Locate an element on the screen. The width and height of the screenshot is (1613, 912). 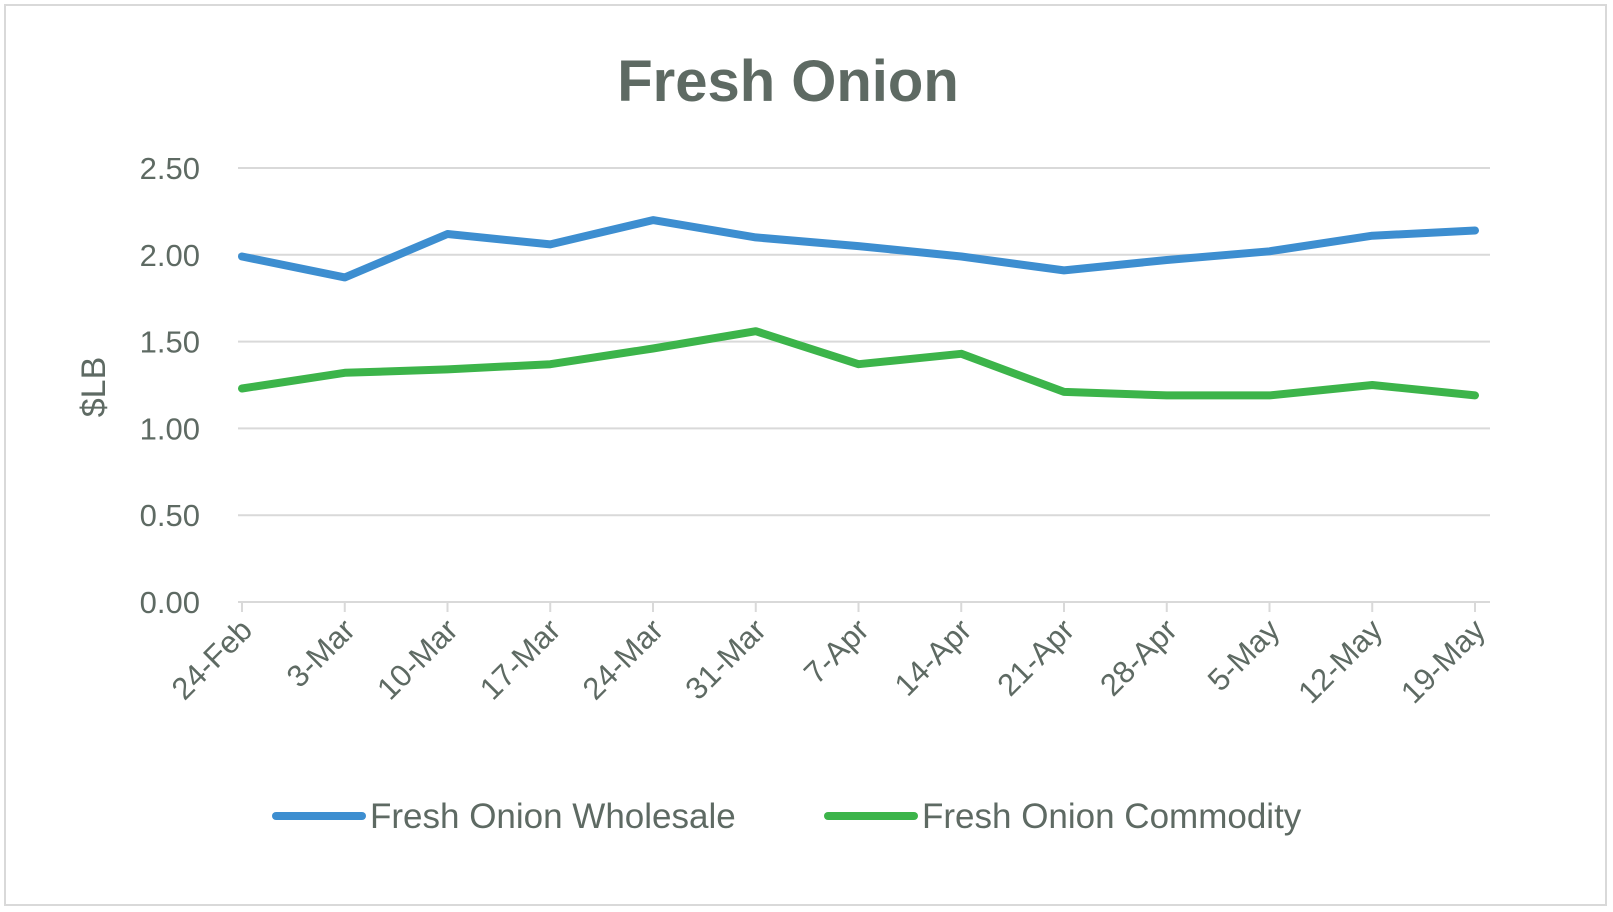
x-tick-label: 12-May is located at coordinates (1340, 661).